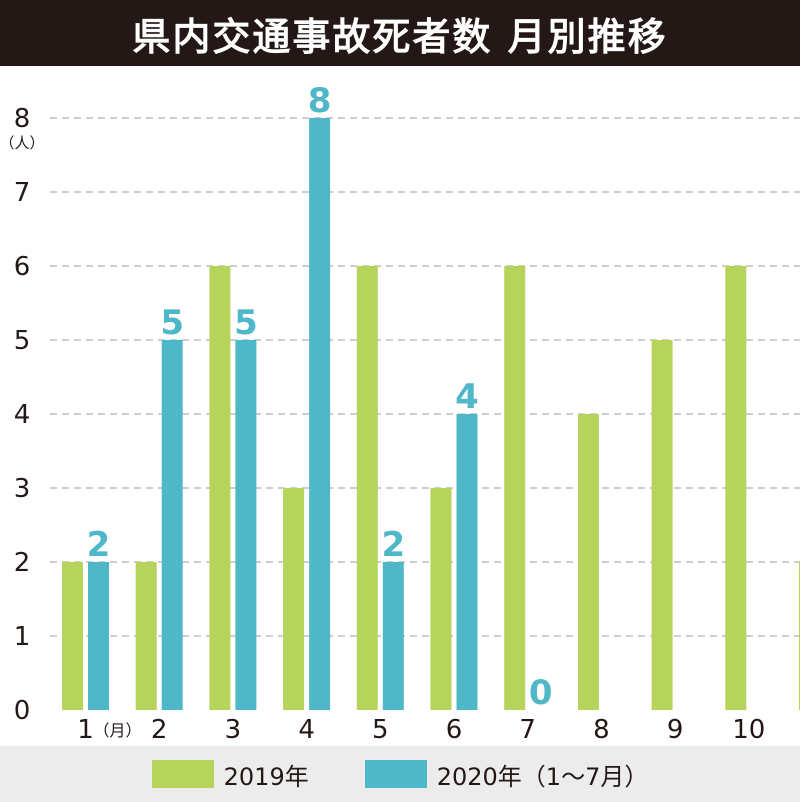 This screenshot has width=800, height=802. Describe the element at coordinates (601, 730) in the screenshot. I see `x-tick-label: 8` at that location.